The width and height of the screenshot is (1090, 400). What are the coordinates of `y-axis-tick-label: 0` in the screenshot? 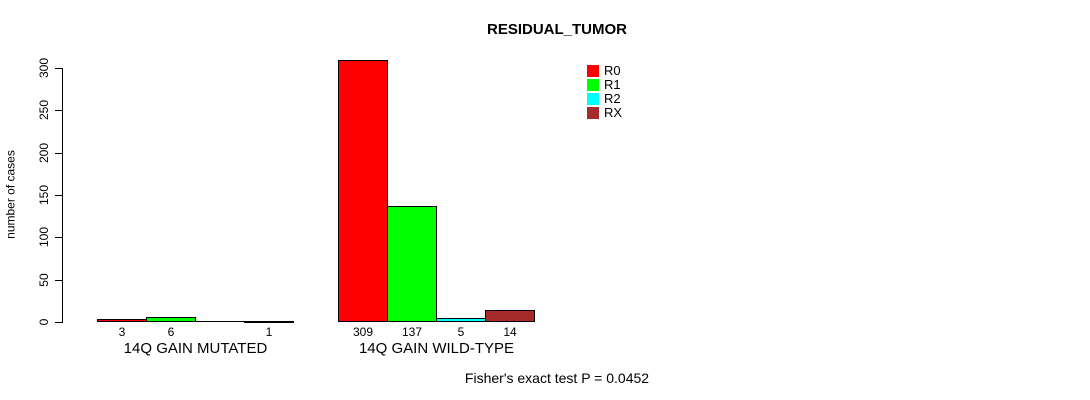 It's located at (44, 322).